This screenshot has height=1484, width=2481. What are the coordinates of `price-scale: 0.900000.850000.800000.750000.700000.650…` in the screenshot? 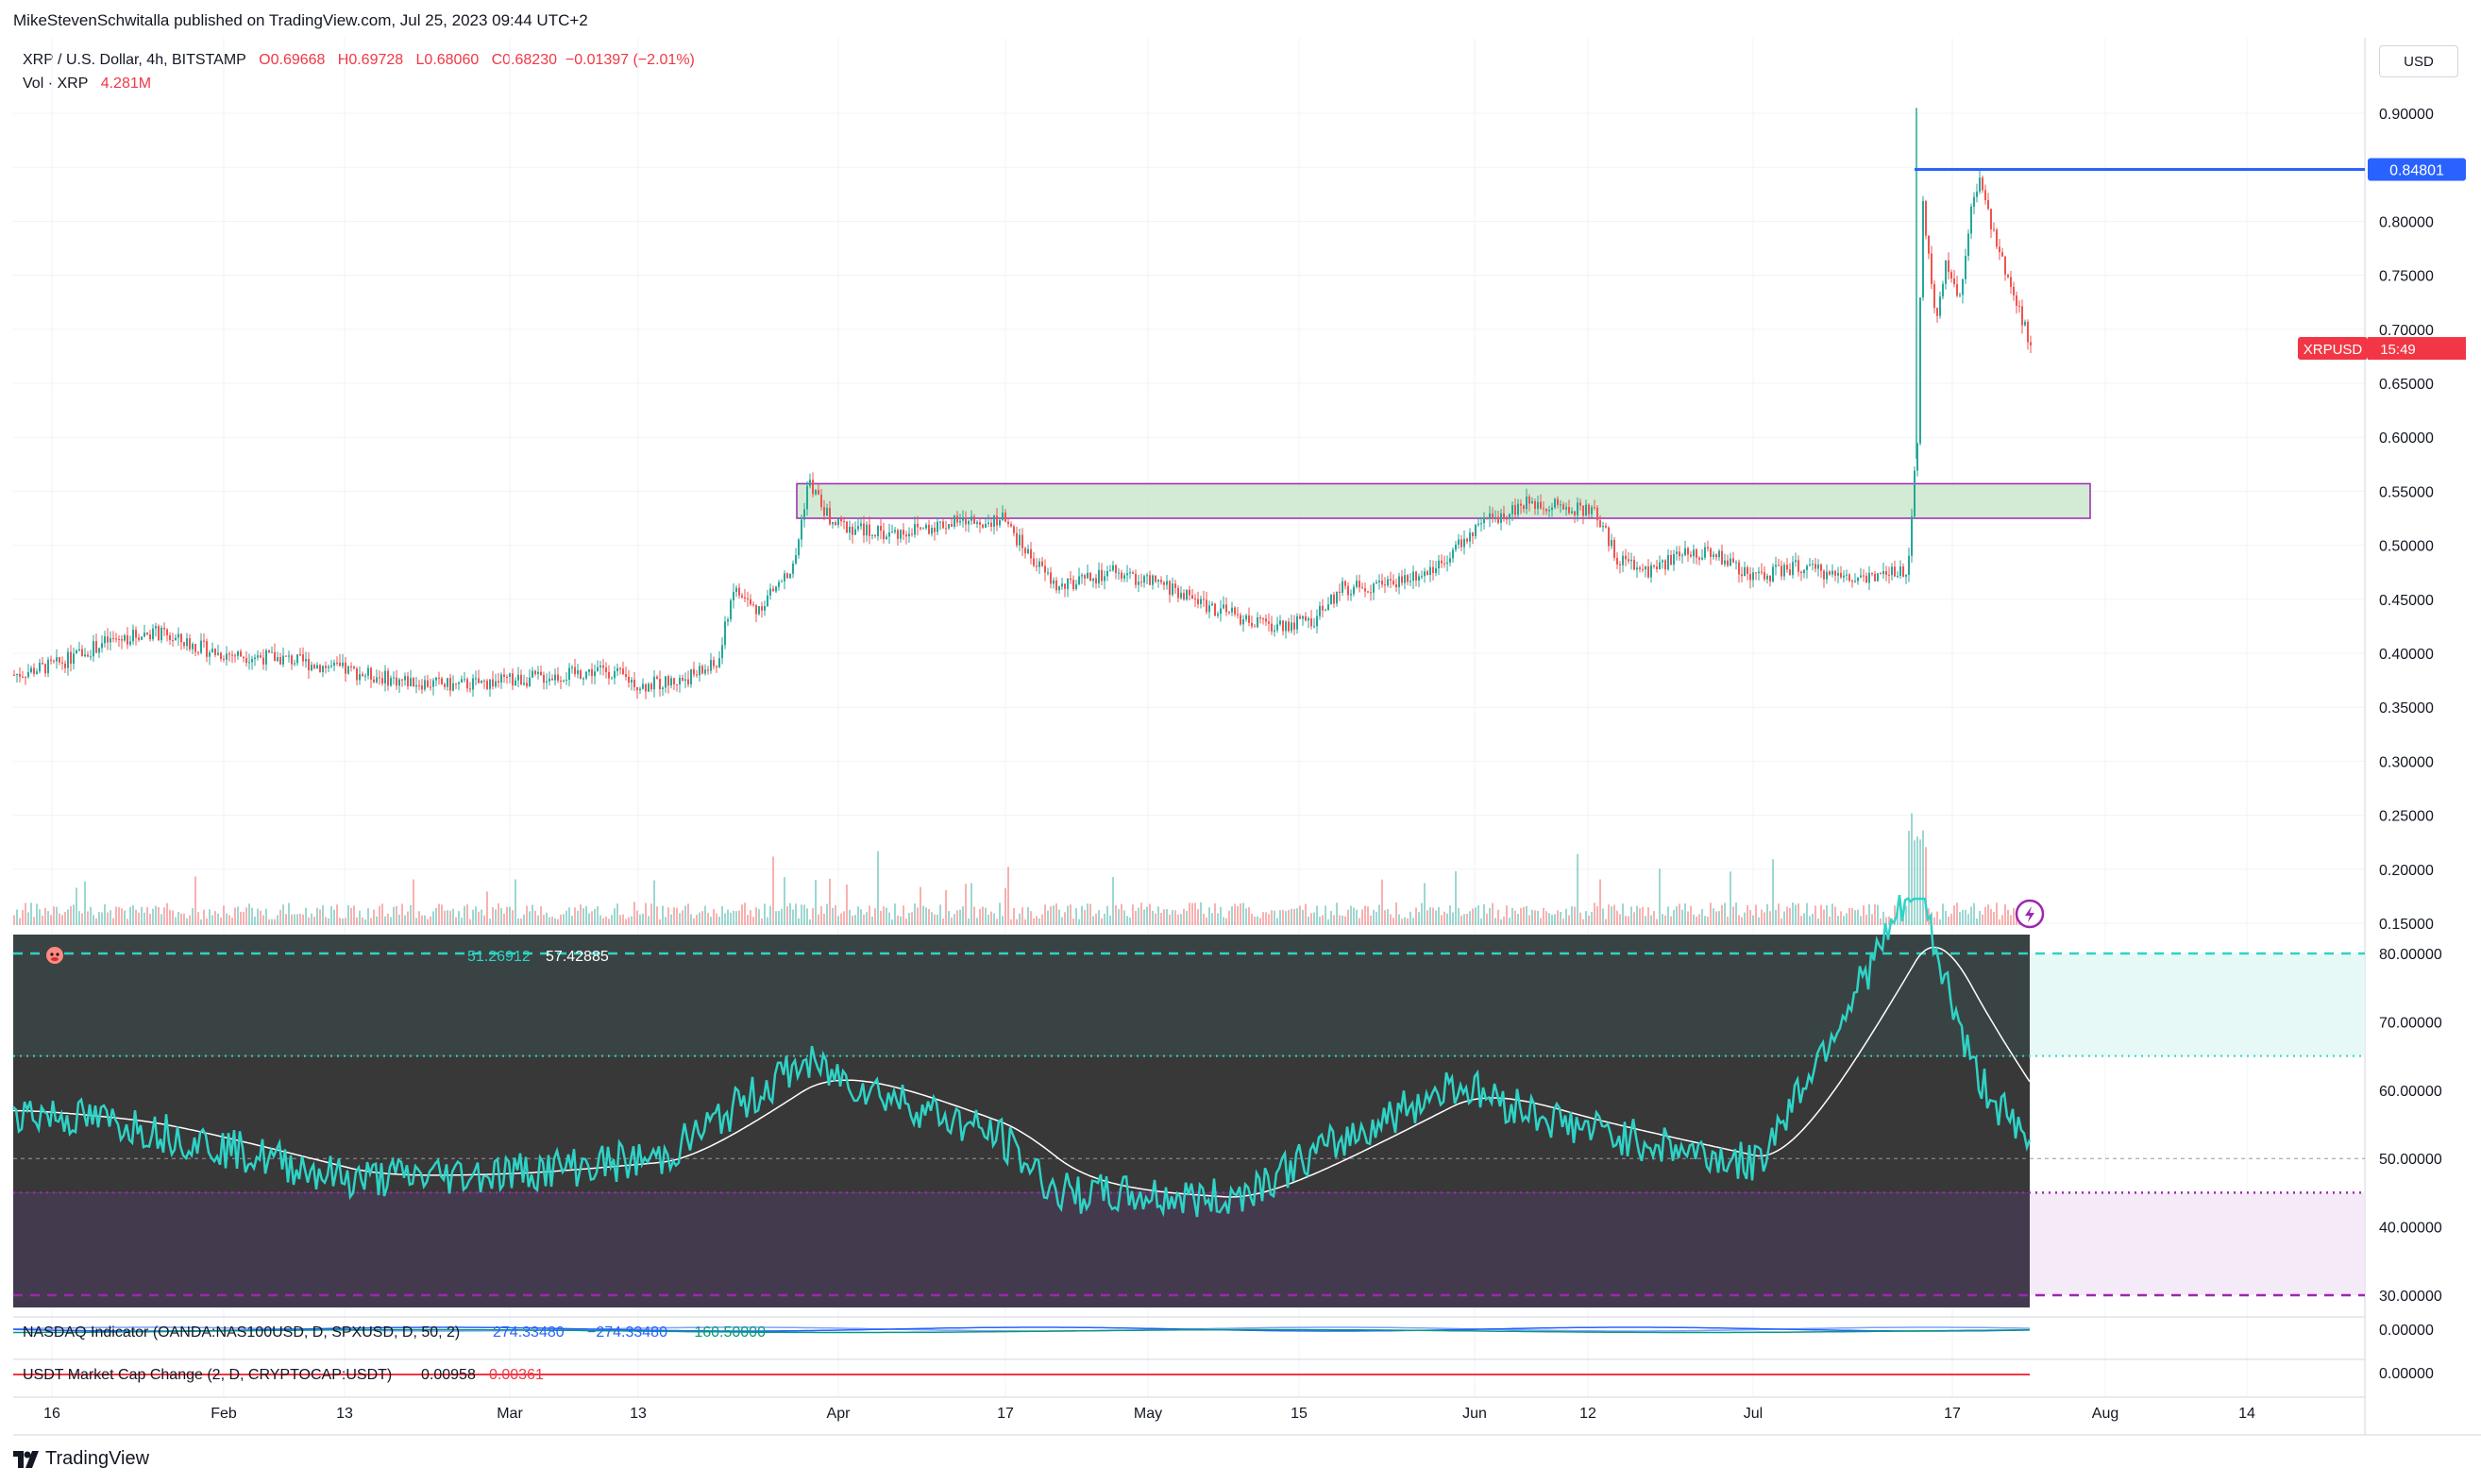 It's located at (2410, 744).